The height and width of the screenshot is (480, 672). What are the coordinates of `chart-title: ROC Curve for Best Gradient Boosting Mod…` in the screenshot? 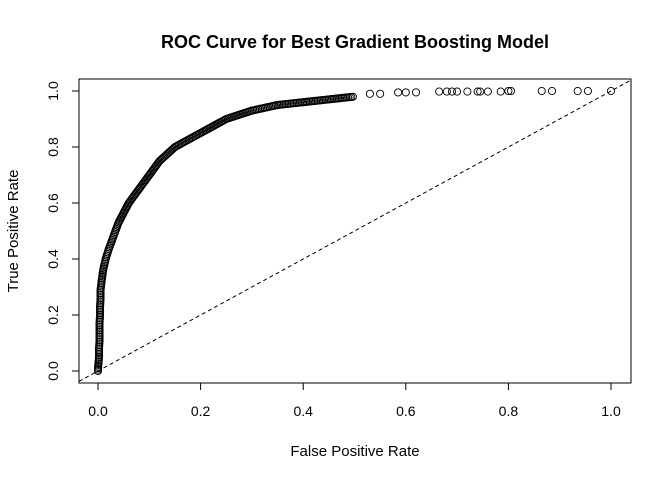 It's located at (355, 42).